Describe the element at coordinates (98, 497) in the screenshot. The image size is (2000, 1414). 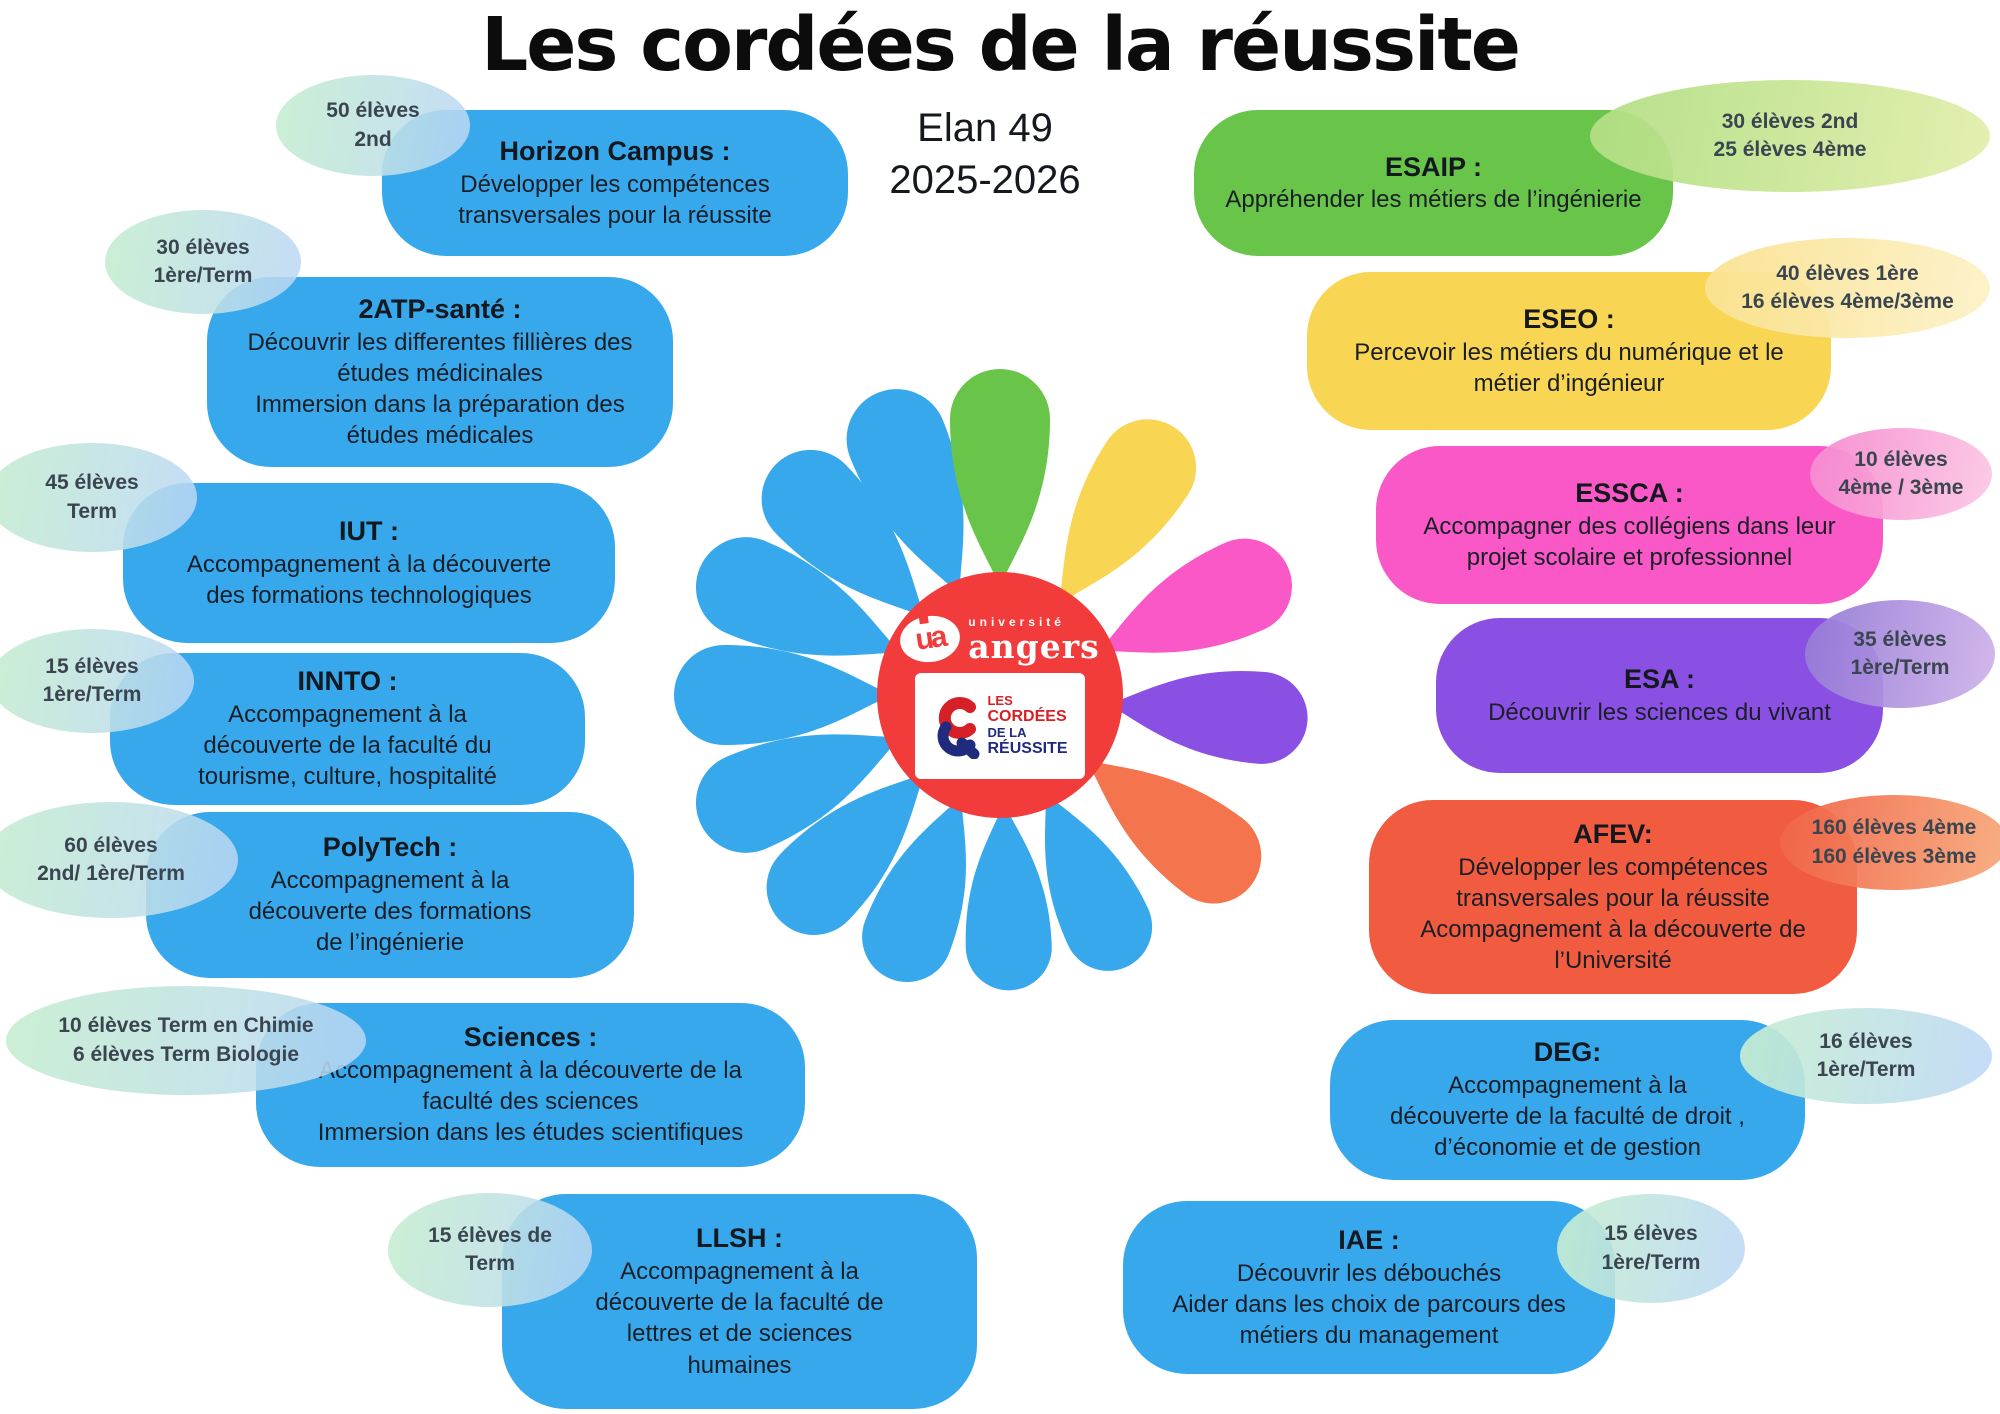
I see `student-count-badge-iut: 45 élèves Term` at that location.